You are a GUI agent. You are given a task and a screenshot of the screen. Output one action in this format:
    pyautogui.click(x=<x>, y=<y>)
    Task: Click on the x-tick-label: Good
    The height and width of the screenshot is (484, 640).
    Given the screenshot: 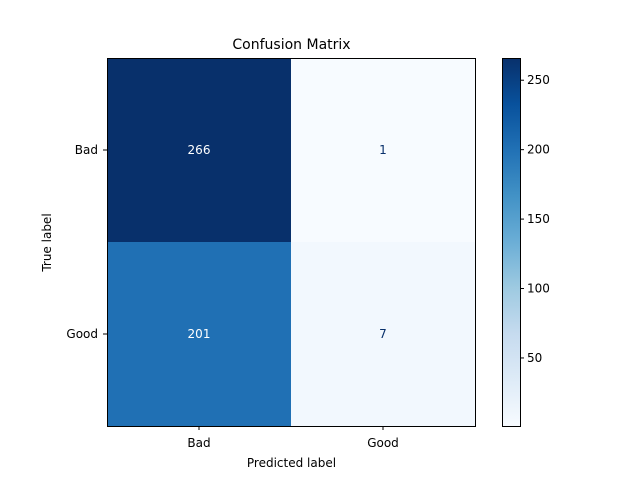 What is the action you would take?
    pyautogui.click(x=383, y=443)
    